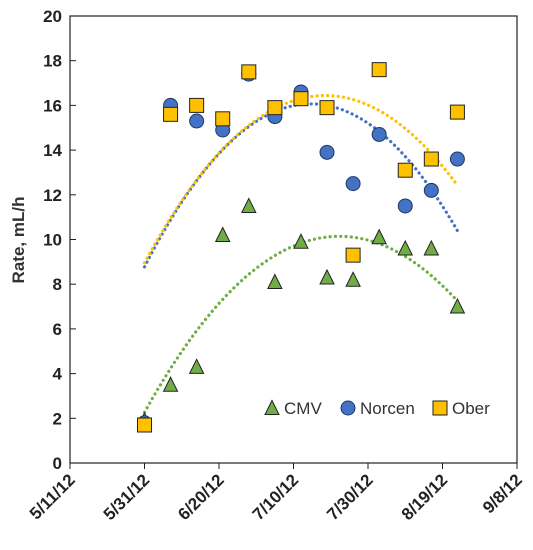  Describe the element at coordinates (272, 407) in the screenshot. I see `legend-marker-cmv` at that location.